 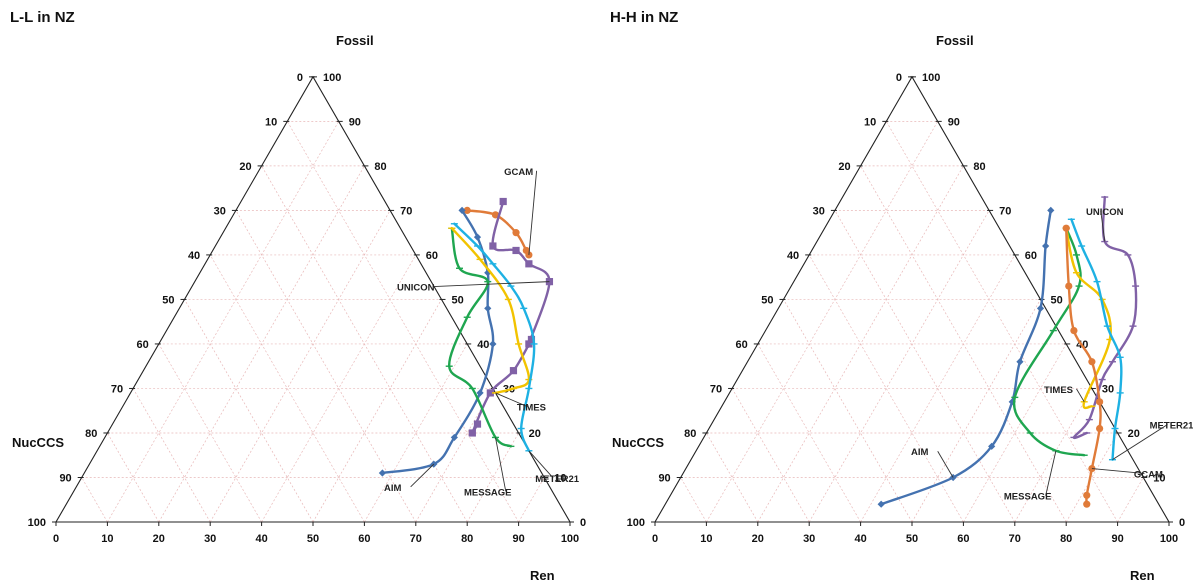 What do you see at coordinates (644, 17) in the screenshot?
I see `chart-title: H-H in NZ` at bounding box center [644, 17].